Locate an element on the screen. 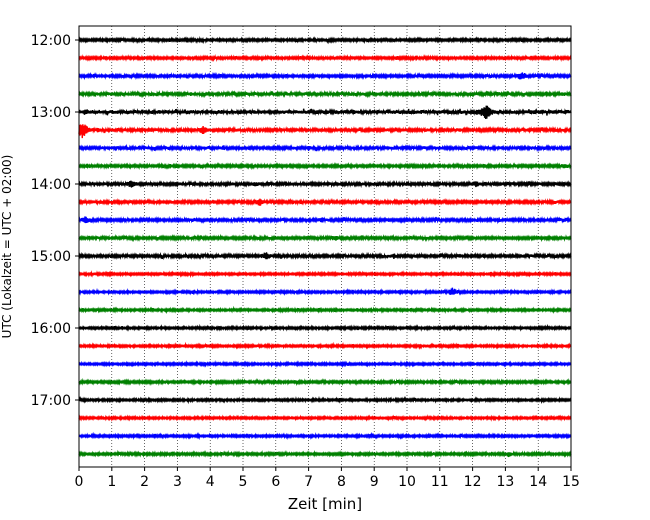  y-axis: 12:00 13:00 14:00 15:00 16:00 17:00 is located at coordinates (55, 221).